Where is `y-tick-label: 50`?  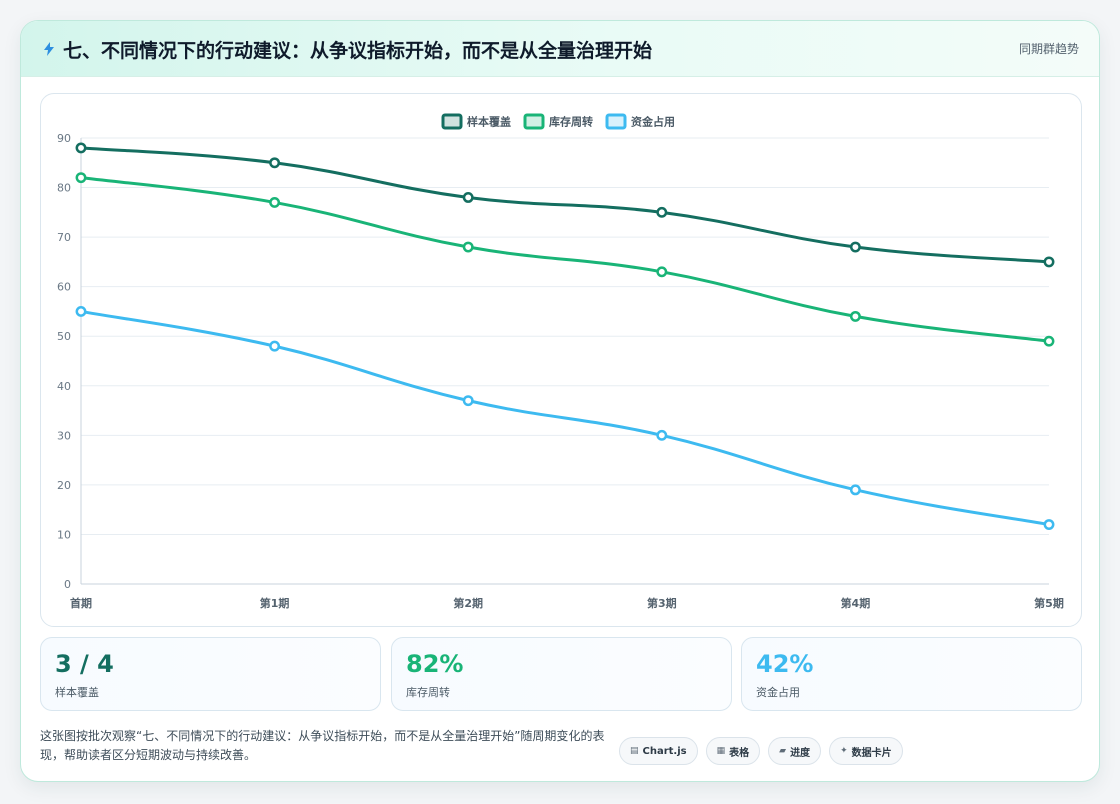 y-tick-label: 50 is located at coordinates (64, 336).